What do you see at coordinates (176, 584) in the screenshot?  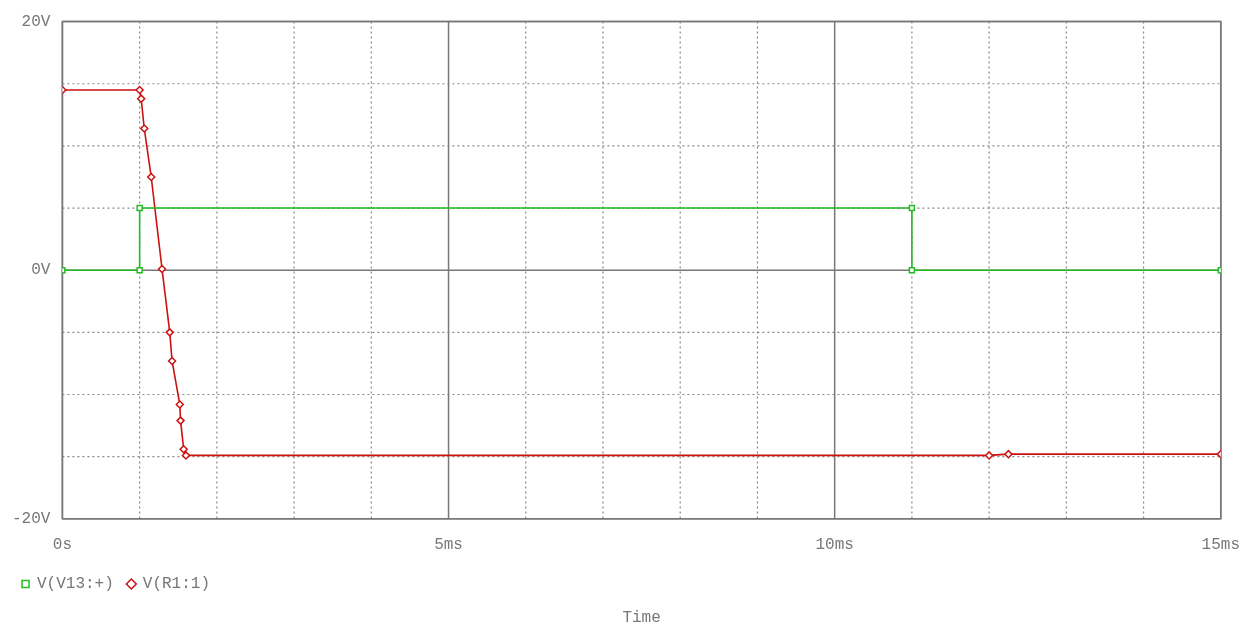 I see `legend-label: V(R1:1)` at bounding box center [176, 584].